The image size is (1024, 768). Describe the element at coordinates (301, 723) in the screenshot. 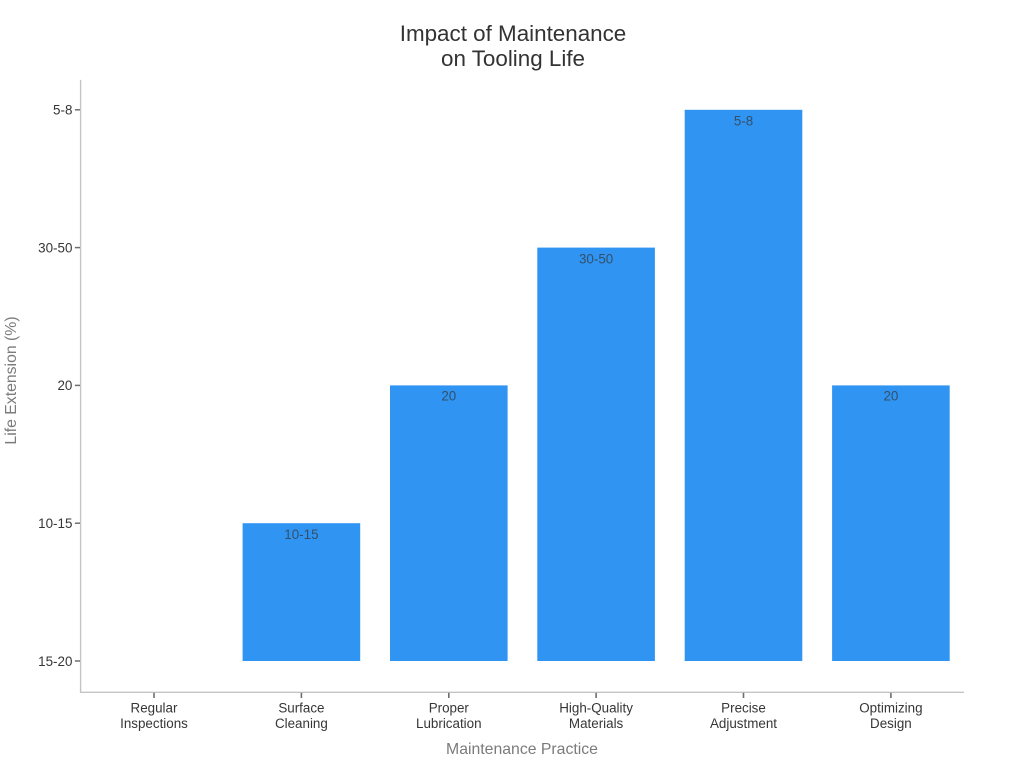

I see `svg-text: Cleaning` at that location.